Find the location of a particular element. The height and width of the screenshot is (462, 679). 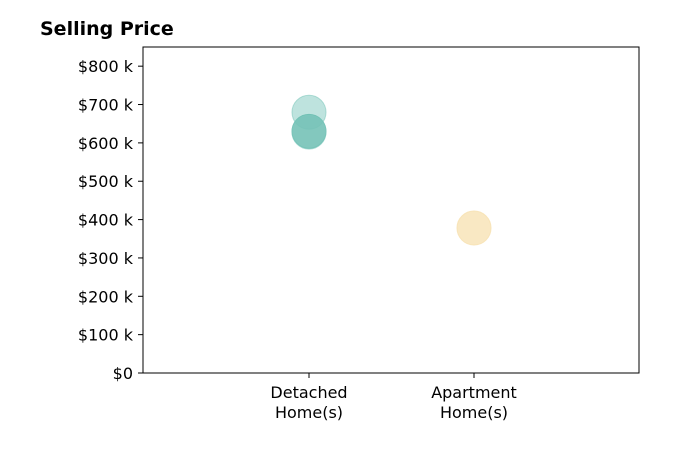

y-tick-label: $500 k is located at coordinates (106, 181).